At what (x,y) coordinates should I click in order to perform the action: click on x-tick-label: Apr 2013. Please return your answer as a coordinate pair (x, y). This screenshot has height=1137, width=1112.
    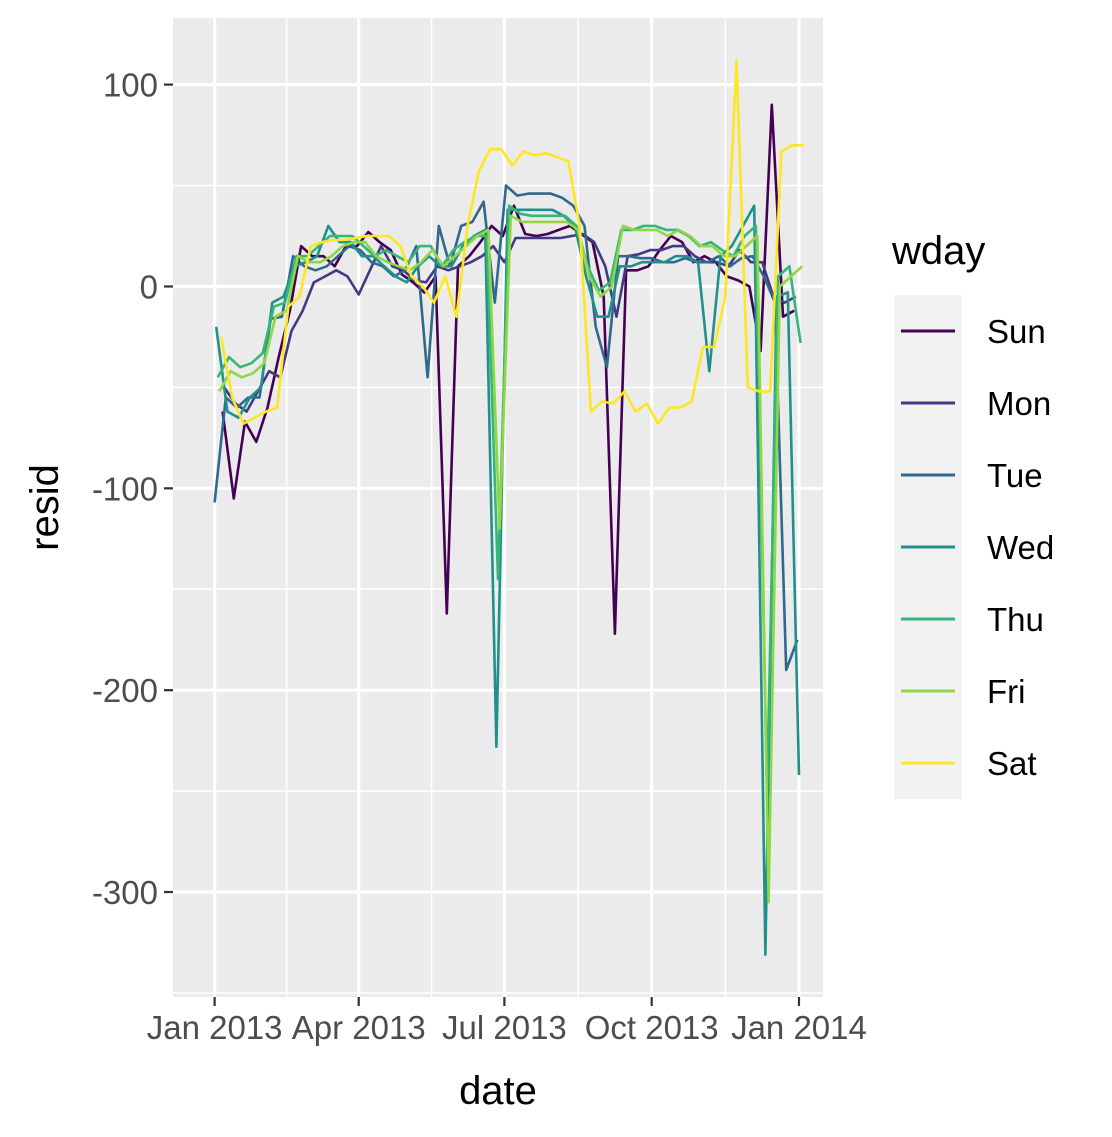
    Looking at the image, I should click on (359, 1027).